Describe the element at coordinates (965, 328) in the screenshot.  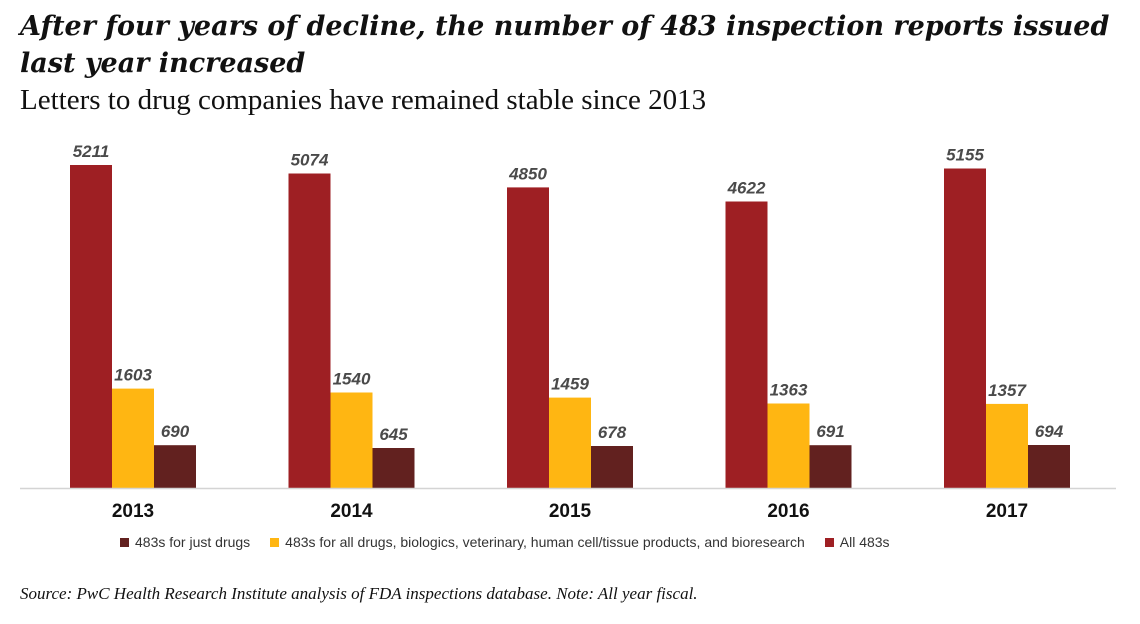
I see `bar-all-483s-2017` at that location.